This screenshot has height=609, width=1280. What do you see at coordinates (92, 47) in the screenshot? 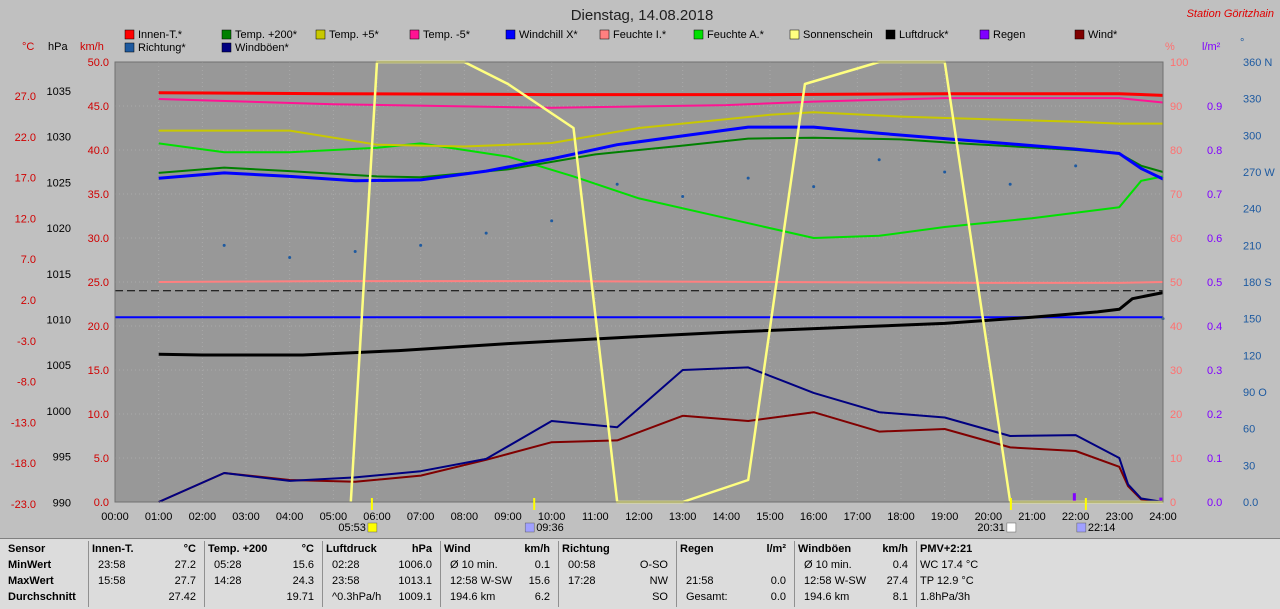
I see `wind-unit-label: km/h` at bounding box center [92, 47].